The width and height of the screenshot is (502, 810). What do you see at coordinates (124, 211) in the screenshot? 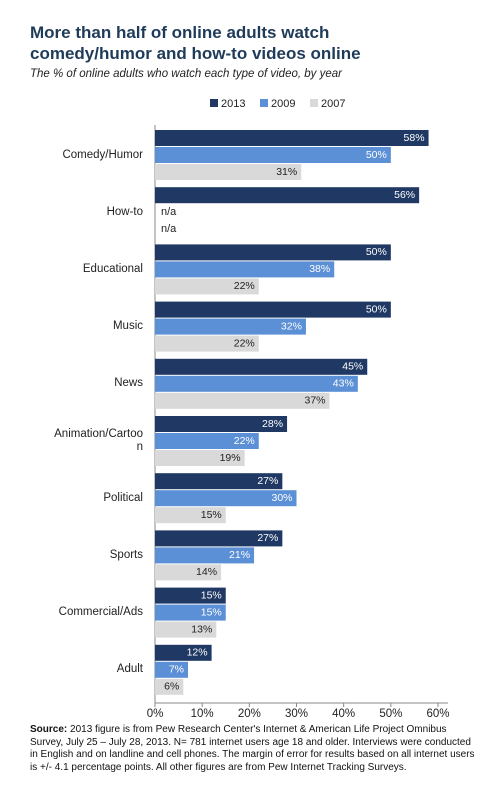
I see `y-tick-label: How-to` at bounding box center [124, 211].